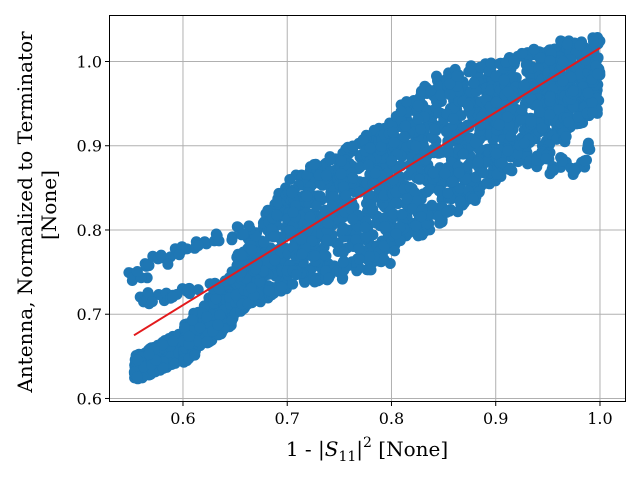 This screenshot has width=640, height=480. I want to click on x-tick-label: 0.7, so click(287, 418).